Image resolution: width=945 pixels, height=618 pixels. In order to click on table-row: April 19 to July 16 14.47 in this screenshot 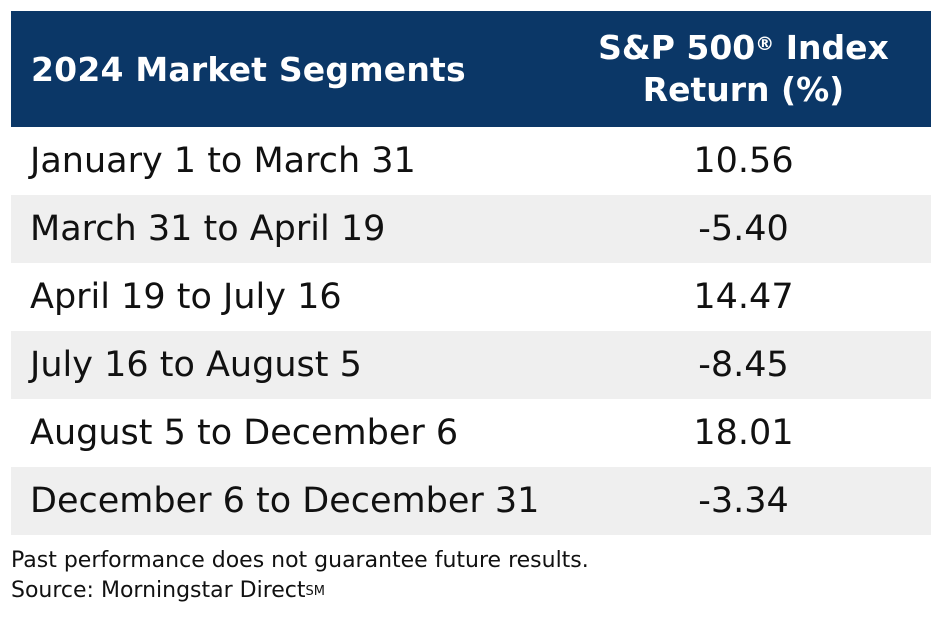, I will do `click(471, 297)`.